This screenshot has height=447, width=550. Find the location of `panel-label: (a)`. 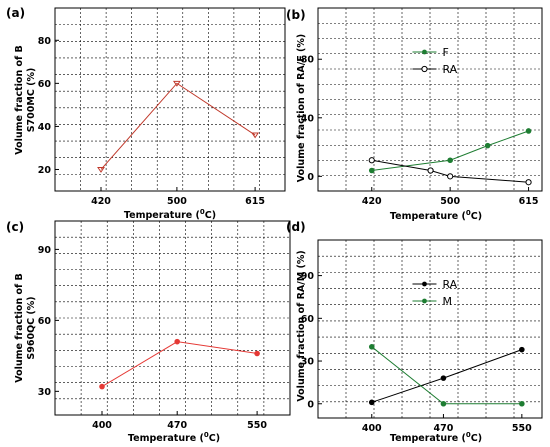

panel-label: (a) is located at coordinates (15, 13).